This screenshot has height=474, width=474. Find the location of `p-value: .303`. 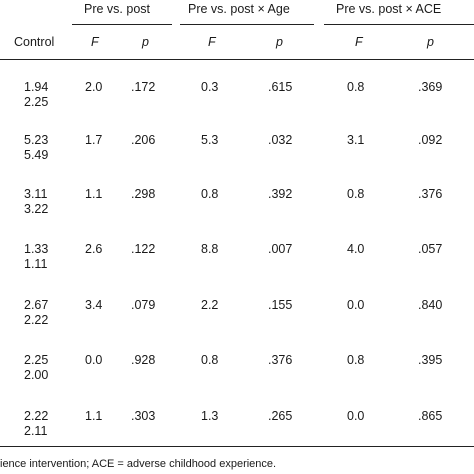

p-value: .303 is located at coordinates (143, 416).